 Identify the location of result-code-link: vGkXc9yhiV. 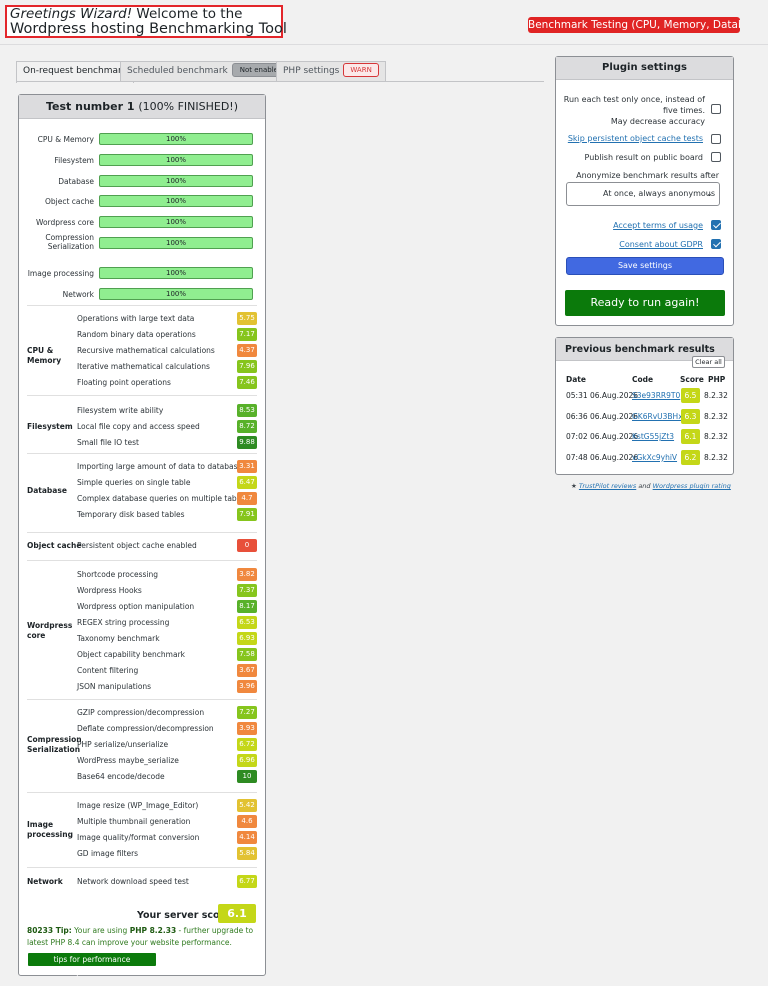
(655, 457).